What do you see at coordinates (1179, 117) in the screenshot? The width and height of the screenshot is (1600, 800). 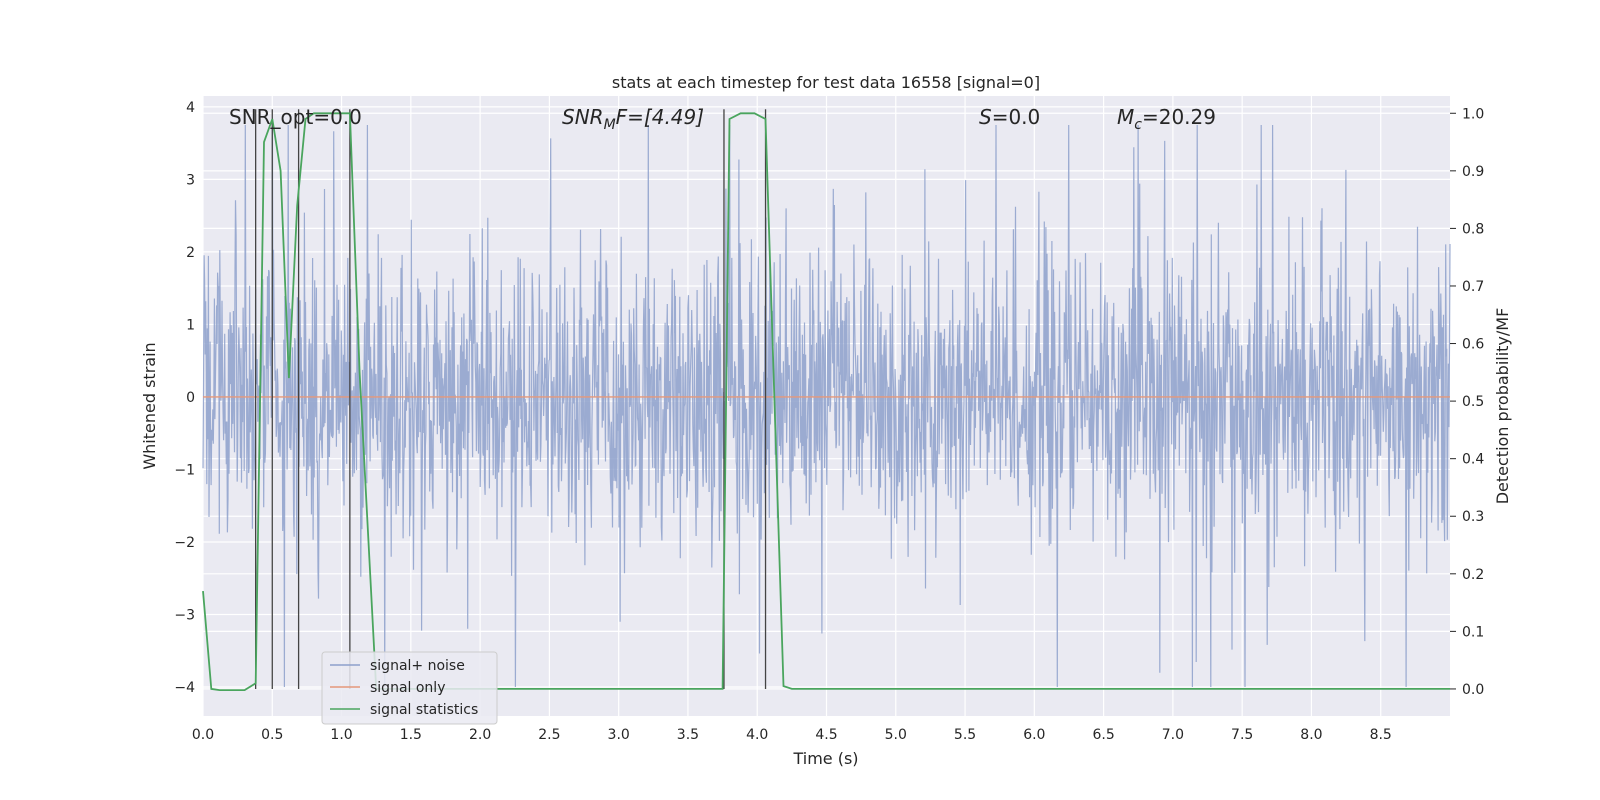 I see `annotation-mc-value: =20.29` at bounding box center [1179, 117].